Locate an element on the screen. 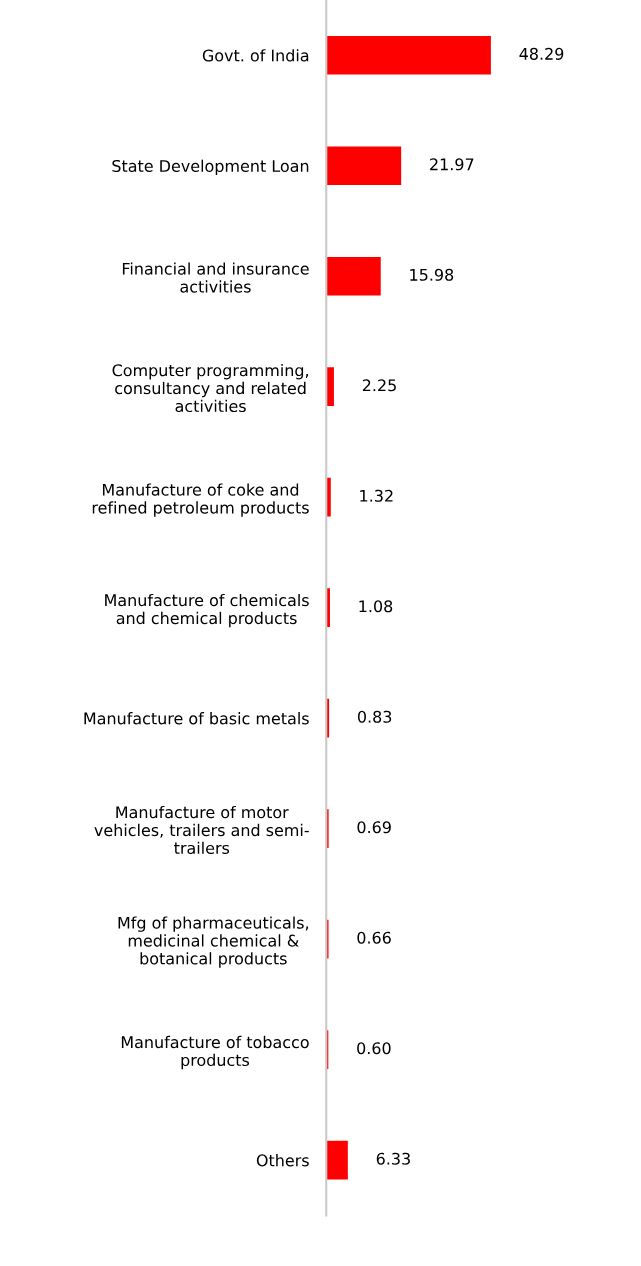  y-tick-label: Manufacture of chemicals and chemical products is located at coordinates (207, 610).